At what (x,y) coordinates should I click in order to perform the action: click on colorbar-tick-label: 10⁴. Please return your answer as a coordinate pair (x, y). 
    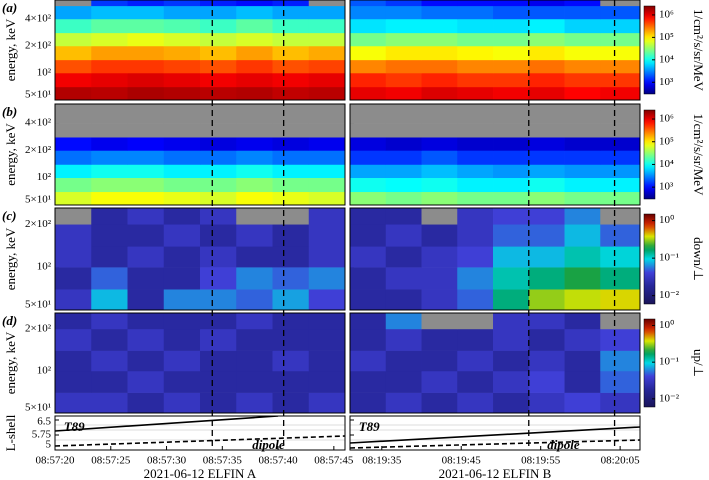
    Looking at the image, I should click on (666, 59).